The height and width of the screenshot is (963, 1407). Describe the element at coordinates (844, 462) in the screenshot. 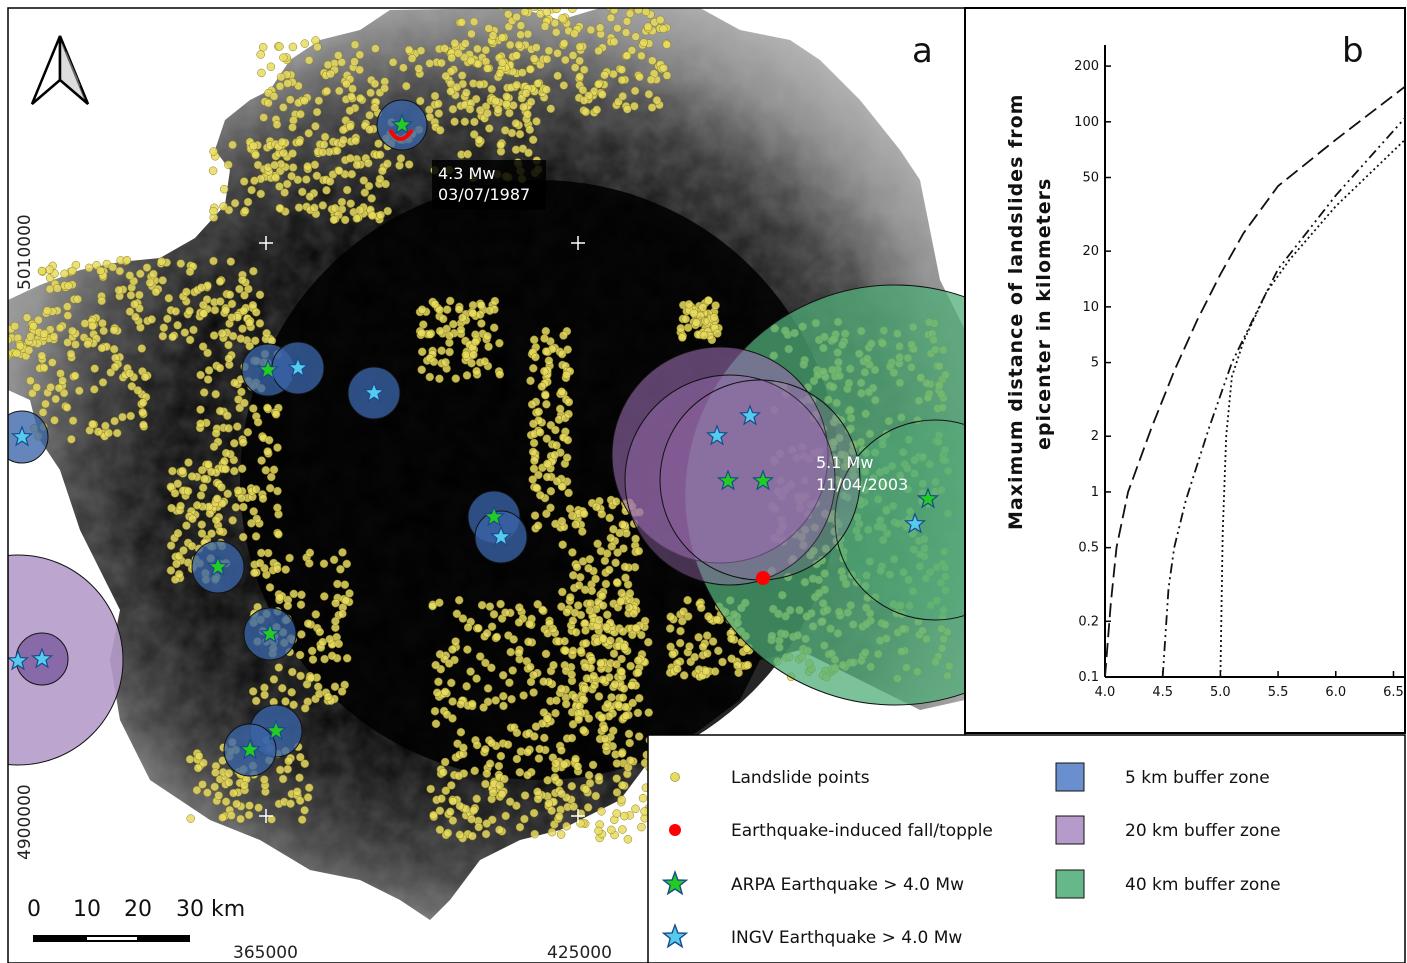

I see `event-magnitude-2003: 5.1 Mw` at that location.